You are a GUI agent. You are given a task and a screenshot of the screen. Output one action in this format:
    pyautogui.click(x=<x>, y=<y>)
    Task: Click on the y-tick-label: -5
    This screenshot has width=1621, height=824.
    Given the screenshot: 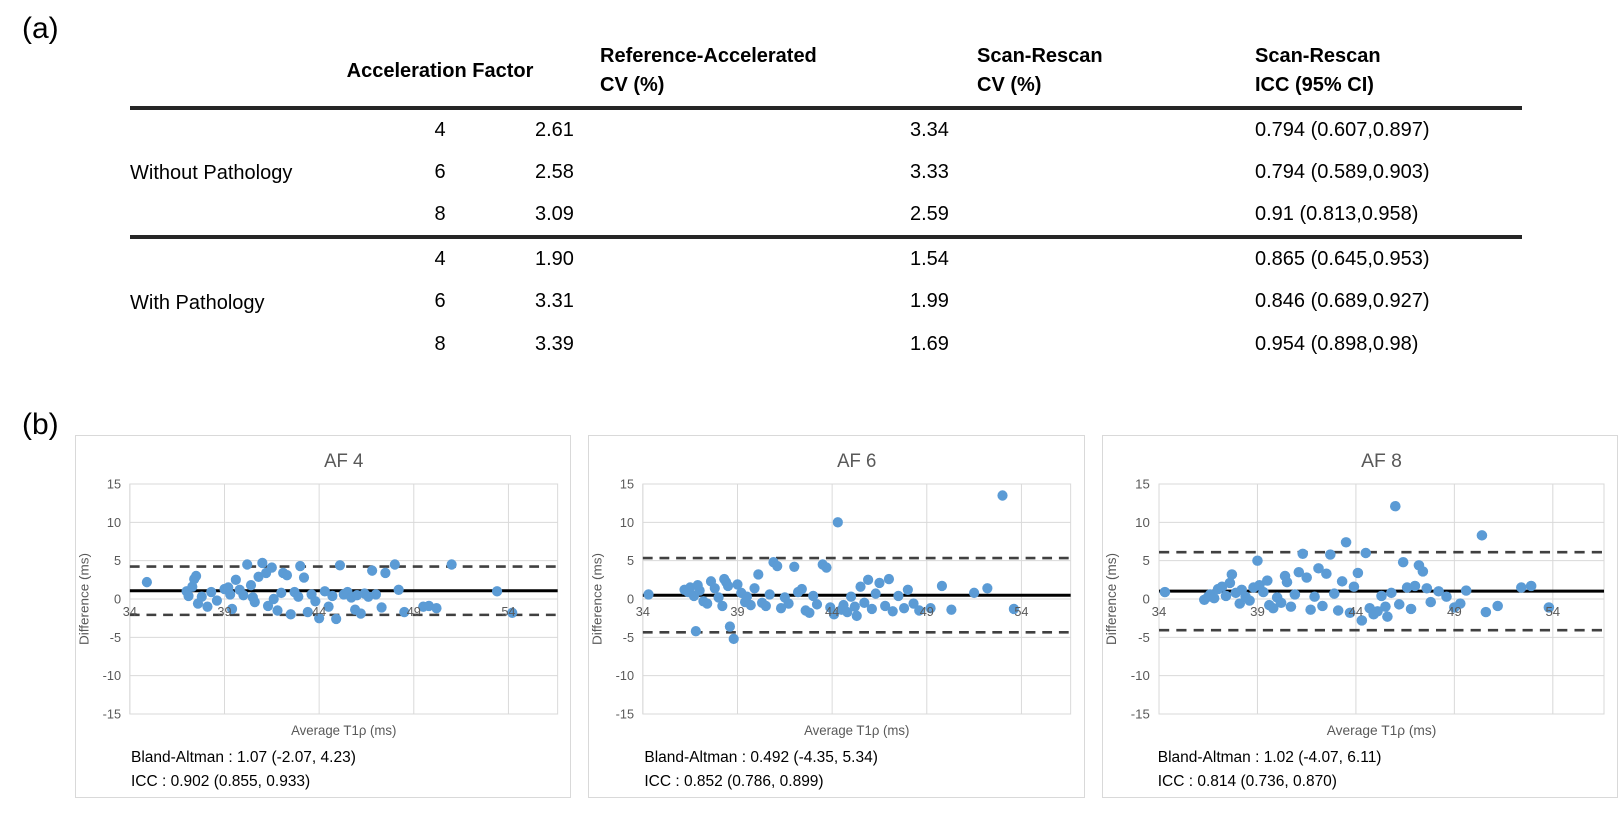 What is the action you would take?
    pyautogui.click(x=115, y=637)
    